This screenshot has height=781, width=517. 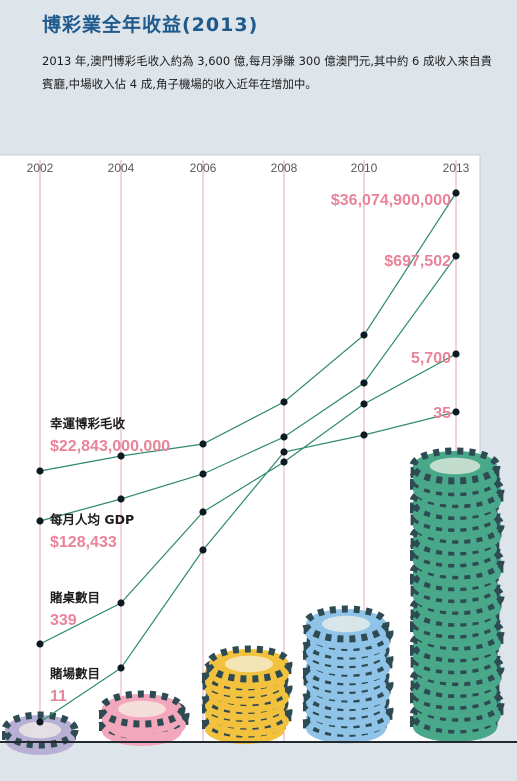 I want to click on point-gdp-2008, so click(x=284, y=437).